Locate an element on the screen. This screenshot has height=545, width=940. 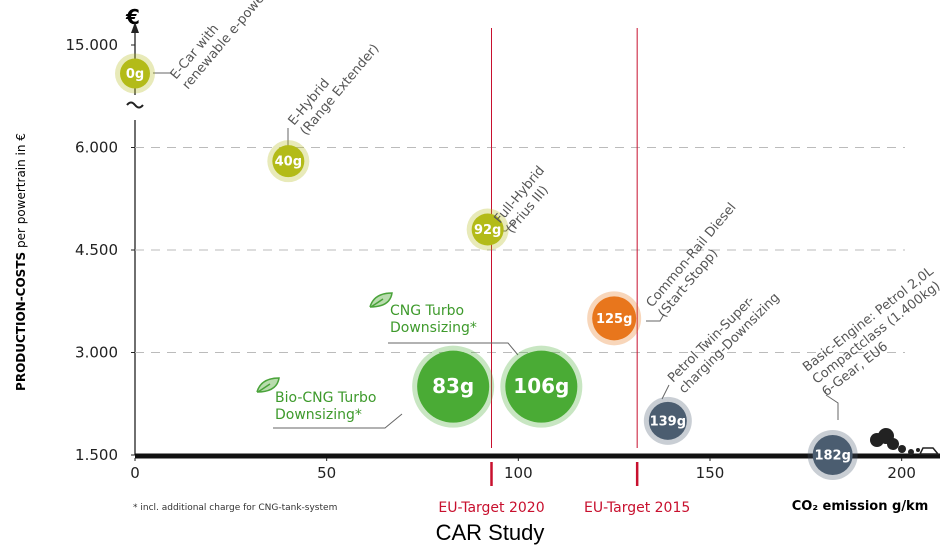
annotation: E-Car withrenewable e-power is located at coordinates (220, 46).